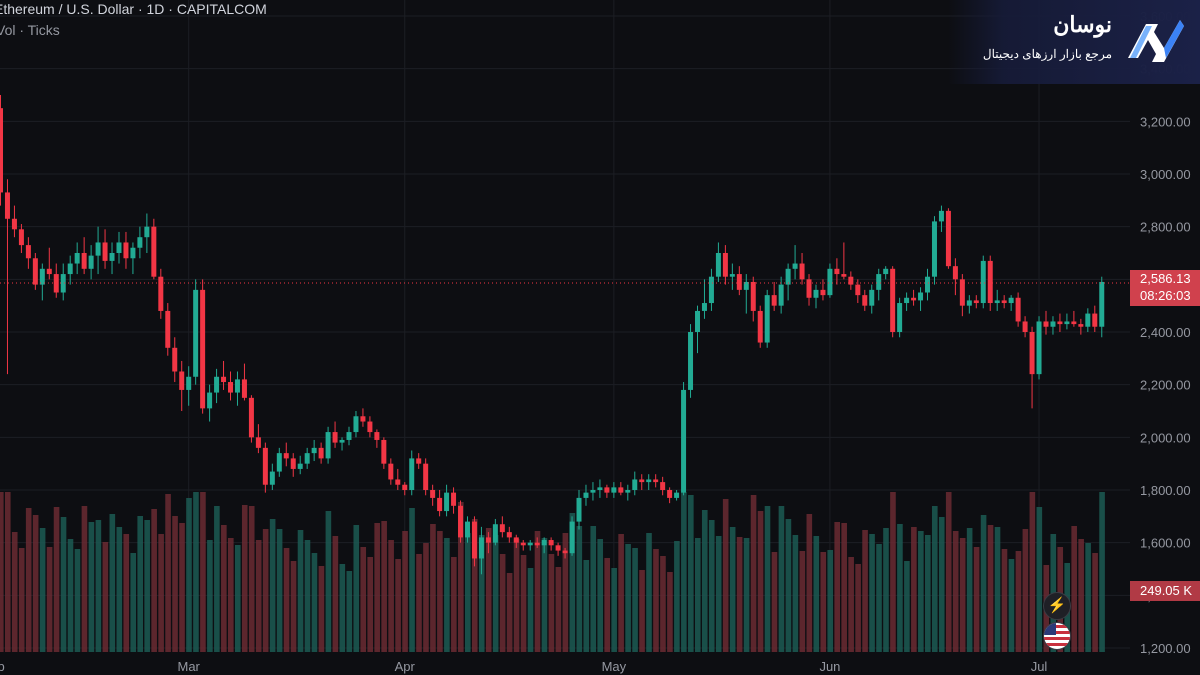  Describe the element at coordinates (1165, 437) in the screenshot. I see `y-tick-label: 2,000.00` at that location.